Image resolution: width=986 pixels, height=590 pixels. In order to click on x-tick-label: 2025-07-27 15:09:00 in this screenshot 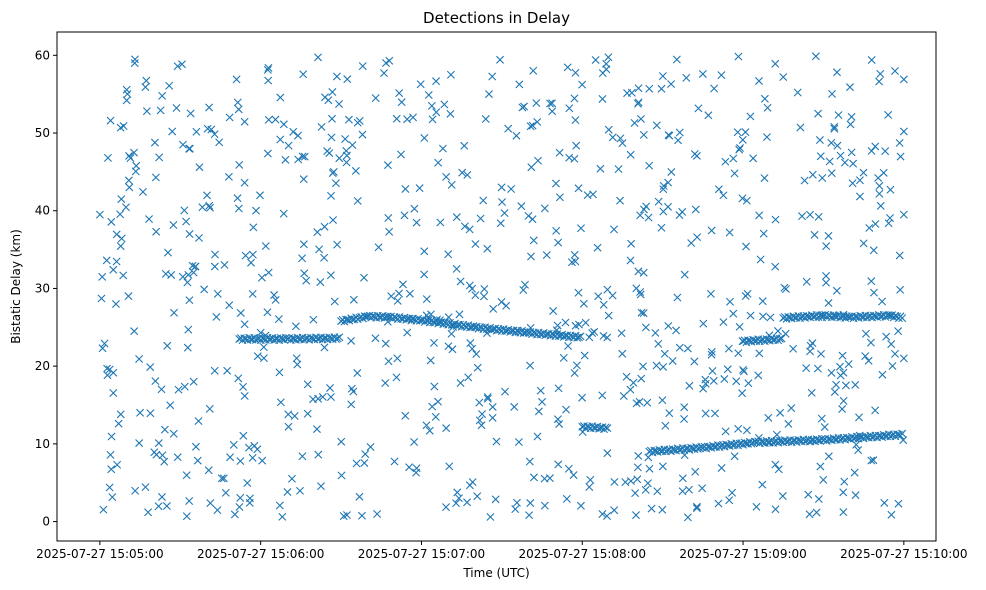, I will do `click(742, 554)`.